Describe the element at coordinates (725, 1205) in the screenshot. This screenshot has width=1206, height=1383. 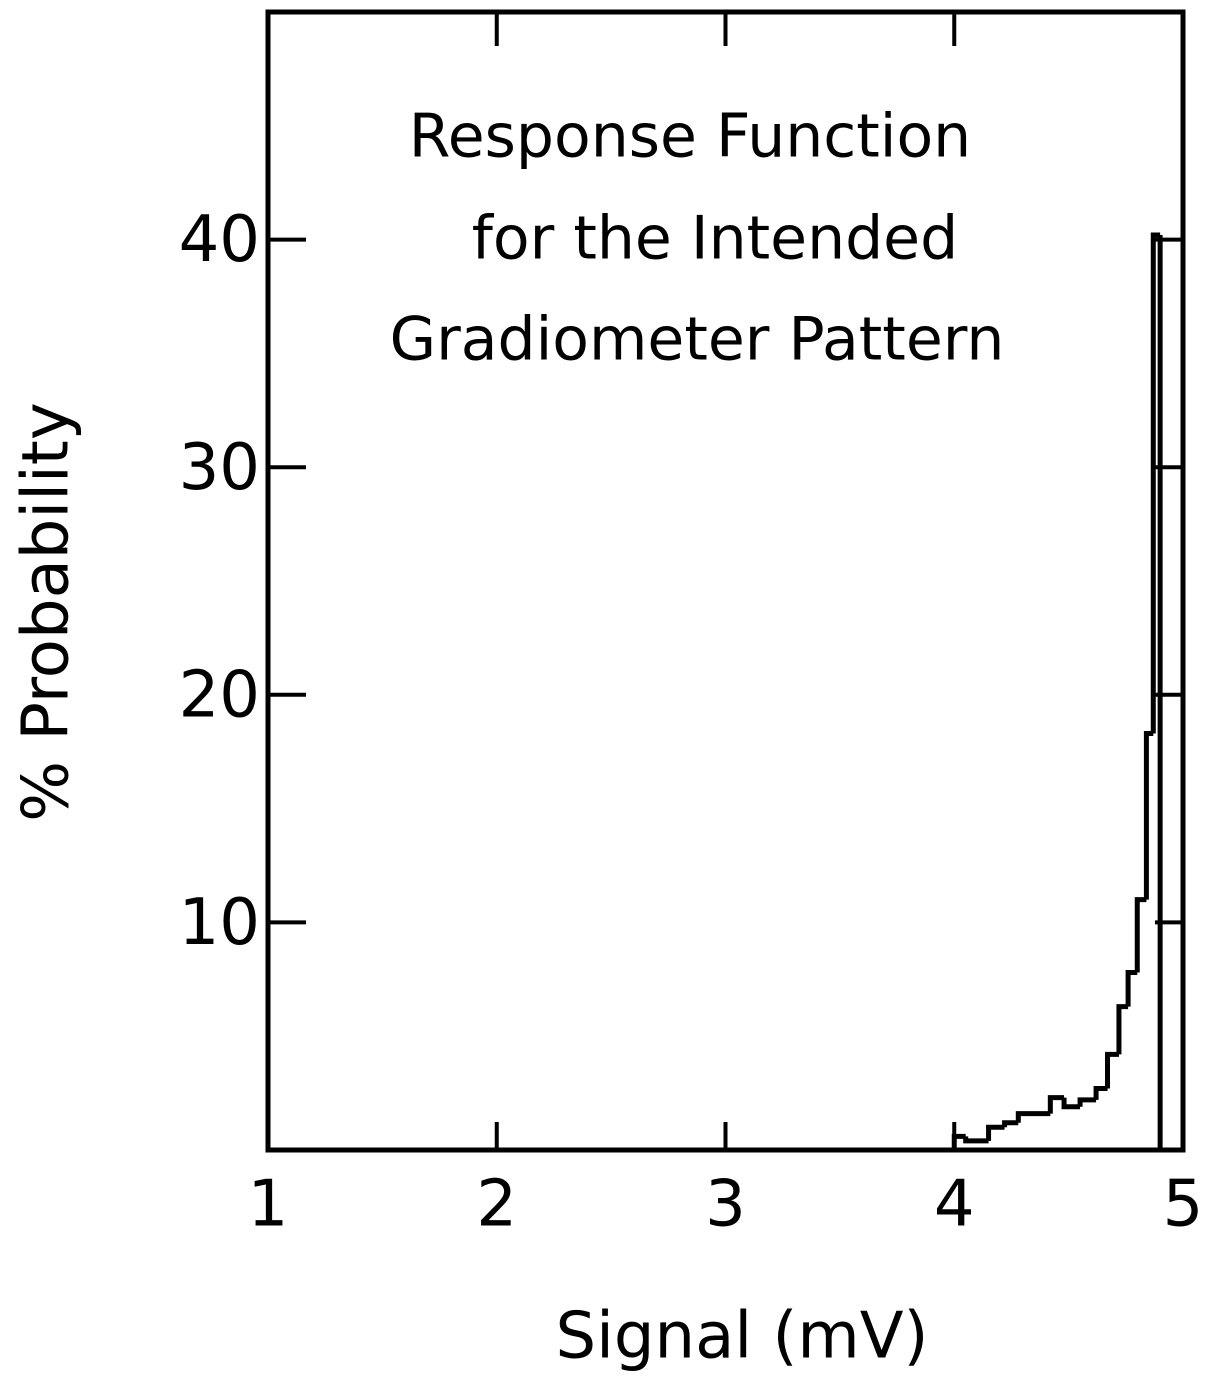
I see `x-tick-label: 3` at that location.